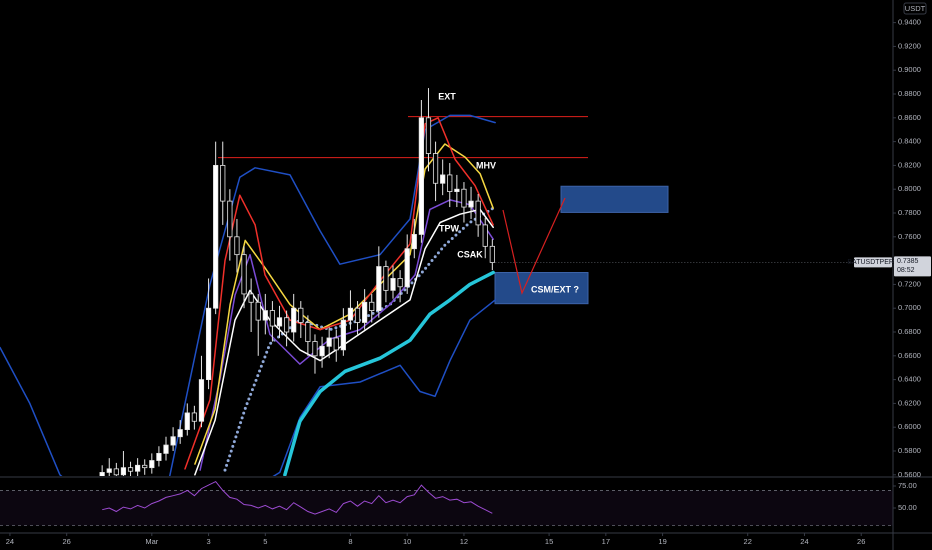 This screenshot has width=932, height=550. I want to click on y-tick-label: 0.6600, so click(909, 355).